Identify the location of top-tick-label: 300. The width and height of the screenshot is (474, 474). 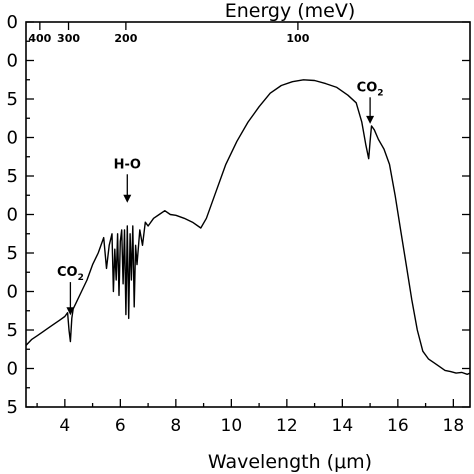
(68, 38).